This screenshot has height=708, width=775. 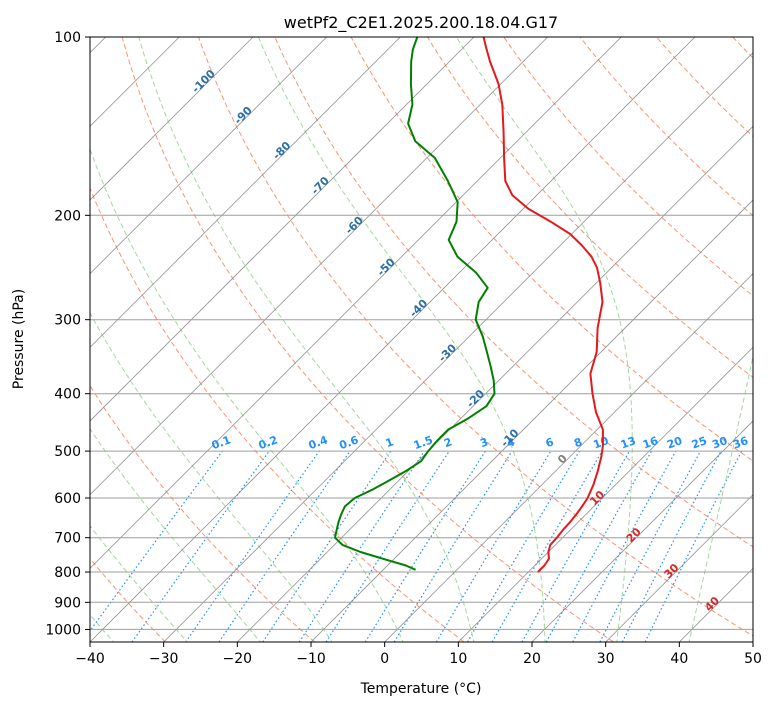 What do you see at coordinates (67, 603) in the screenshot?
I see `y-tick-label: 900` at bounding box center [67, 603].